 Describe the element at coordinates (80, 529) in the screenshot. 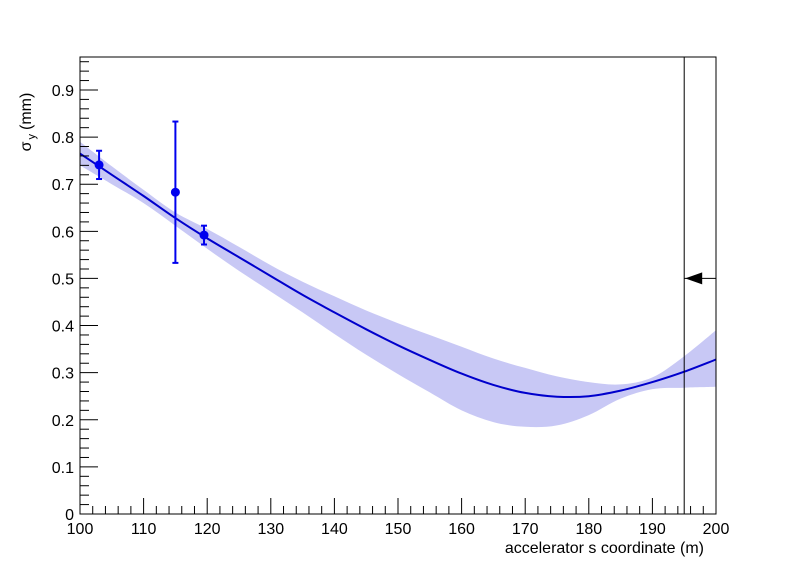

I see `x-tick-label: 100` at that location.